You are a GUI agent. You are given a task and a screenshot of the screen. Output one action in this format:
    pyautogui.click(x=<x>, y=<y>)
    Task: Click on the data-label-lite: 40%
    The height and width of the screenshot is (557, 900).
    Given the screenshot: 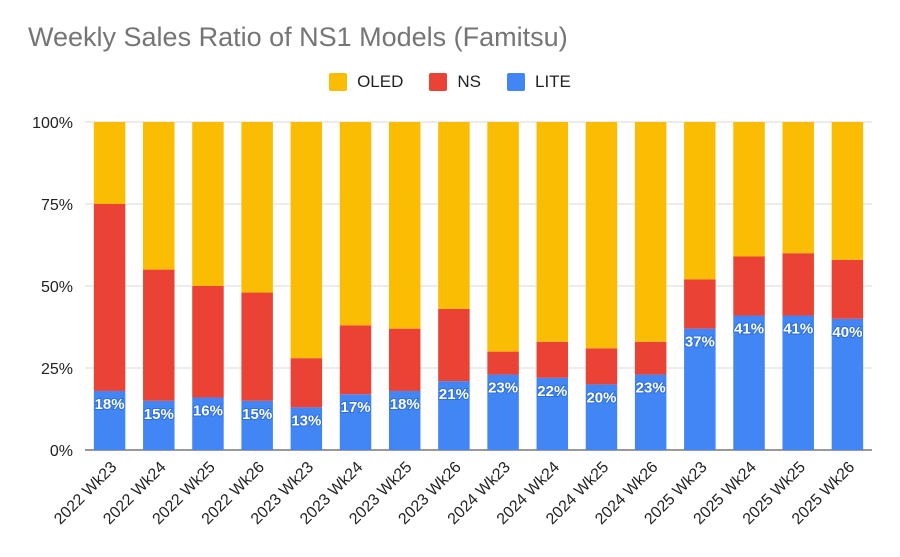 What is the action you would take?
    pyautogui.click(x=847, y=332)
    